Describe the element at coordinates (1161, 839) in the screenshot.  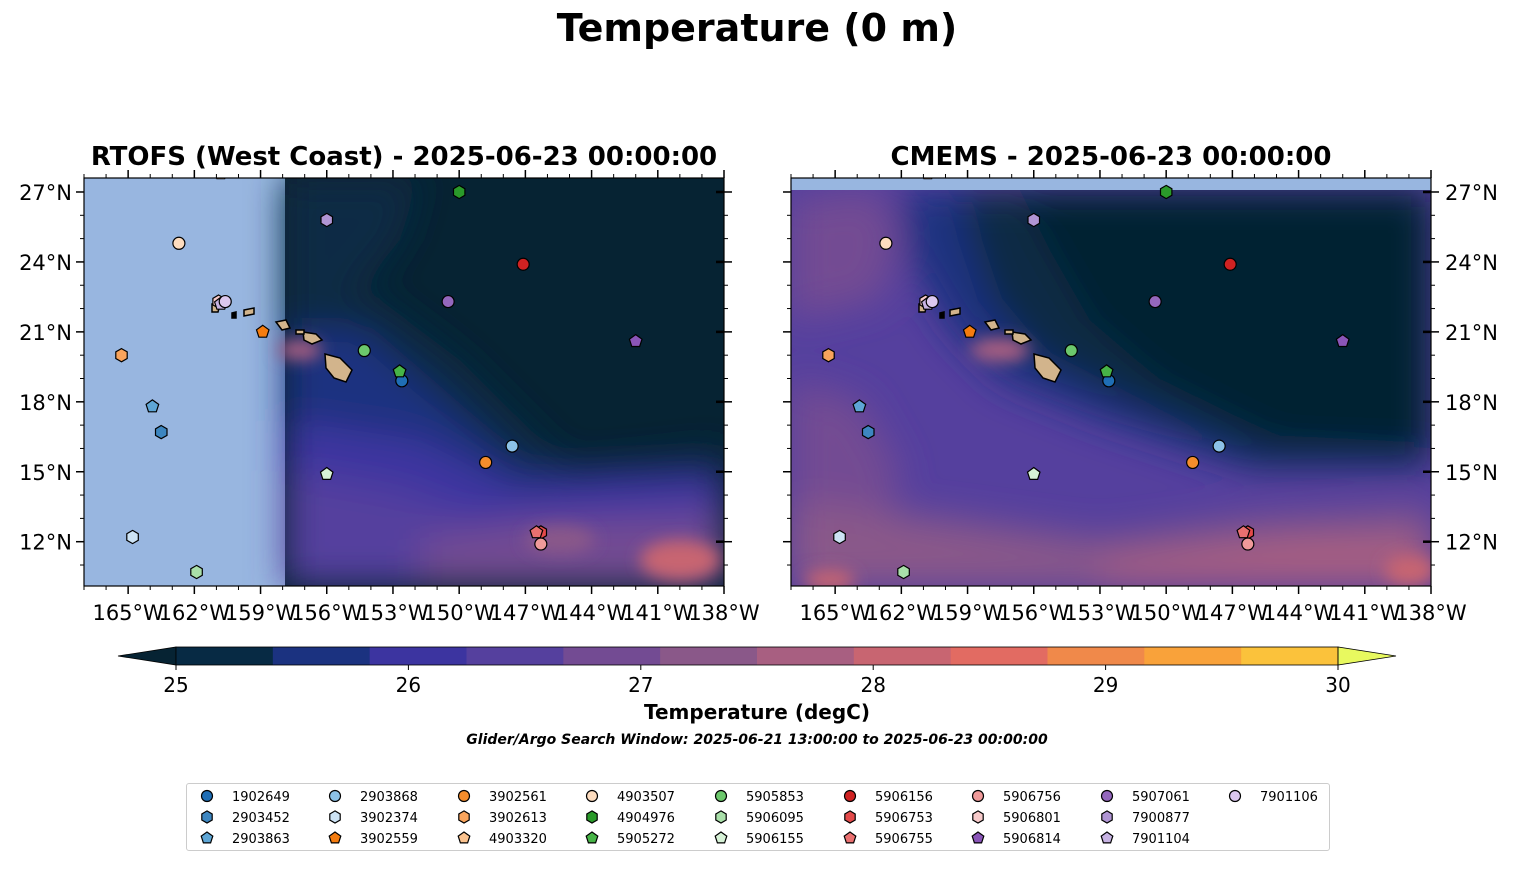
I see `legend-label: 7901104` at that location.